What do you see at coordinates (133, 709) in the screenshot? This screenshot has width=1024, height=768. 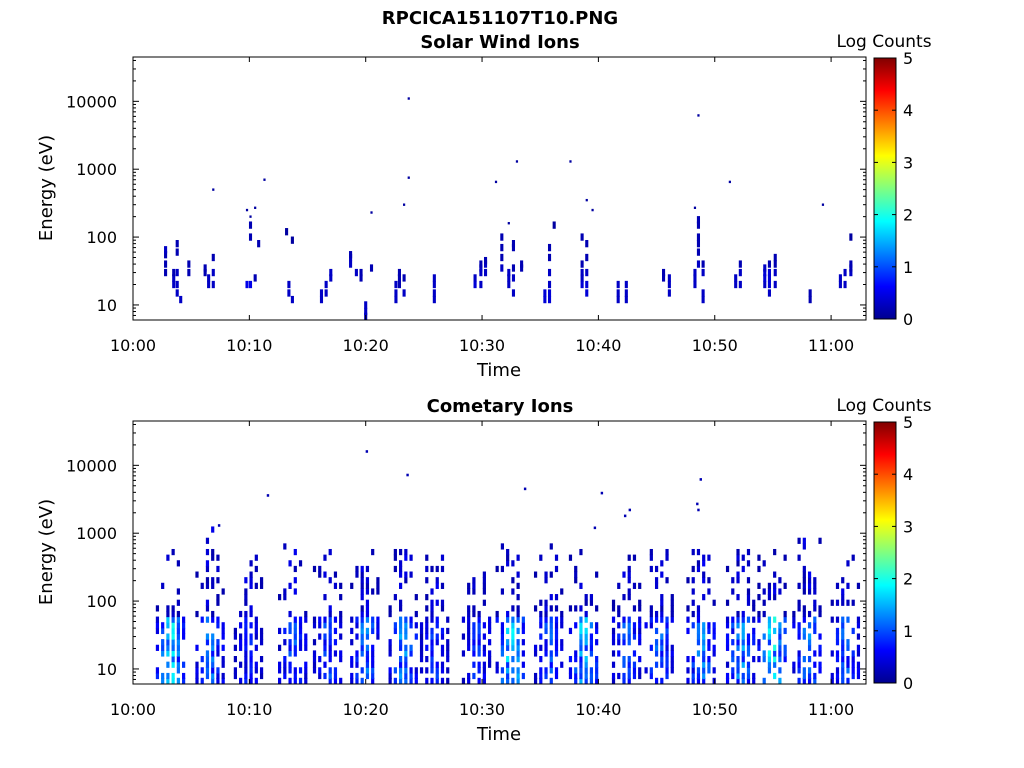 I see `x-tick-label: 10:00` at bounding box center [133, 709].